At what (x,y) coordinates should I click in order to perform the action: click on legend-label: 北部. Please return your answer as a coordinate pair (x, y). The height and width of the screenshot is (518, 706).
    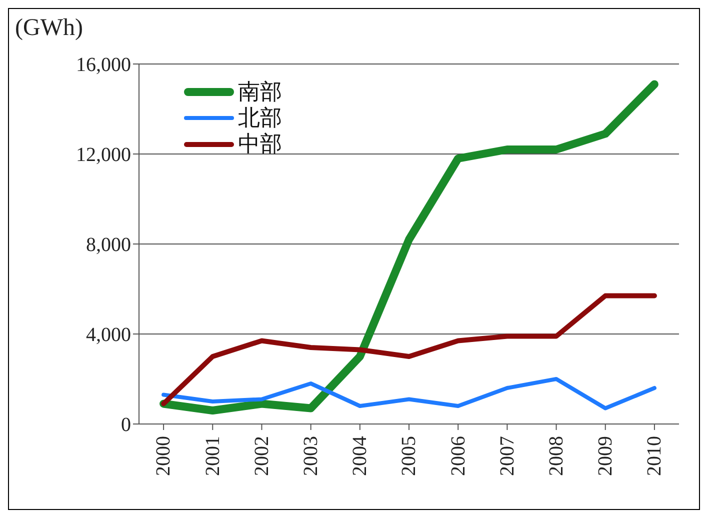
    Looking at the image, I should click on (260, 118).